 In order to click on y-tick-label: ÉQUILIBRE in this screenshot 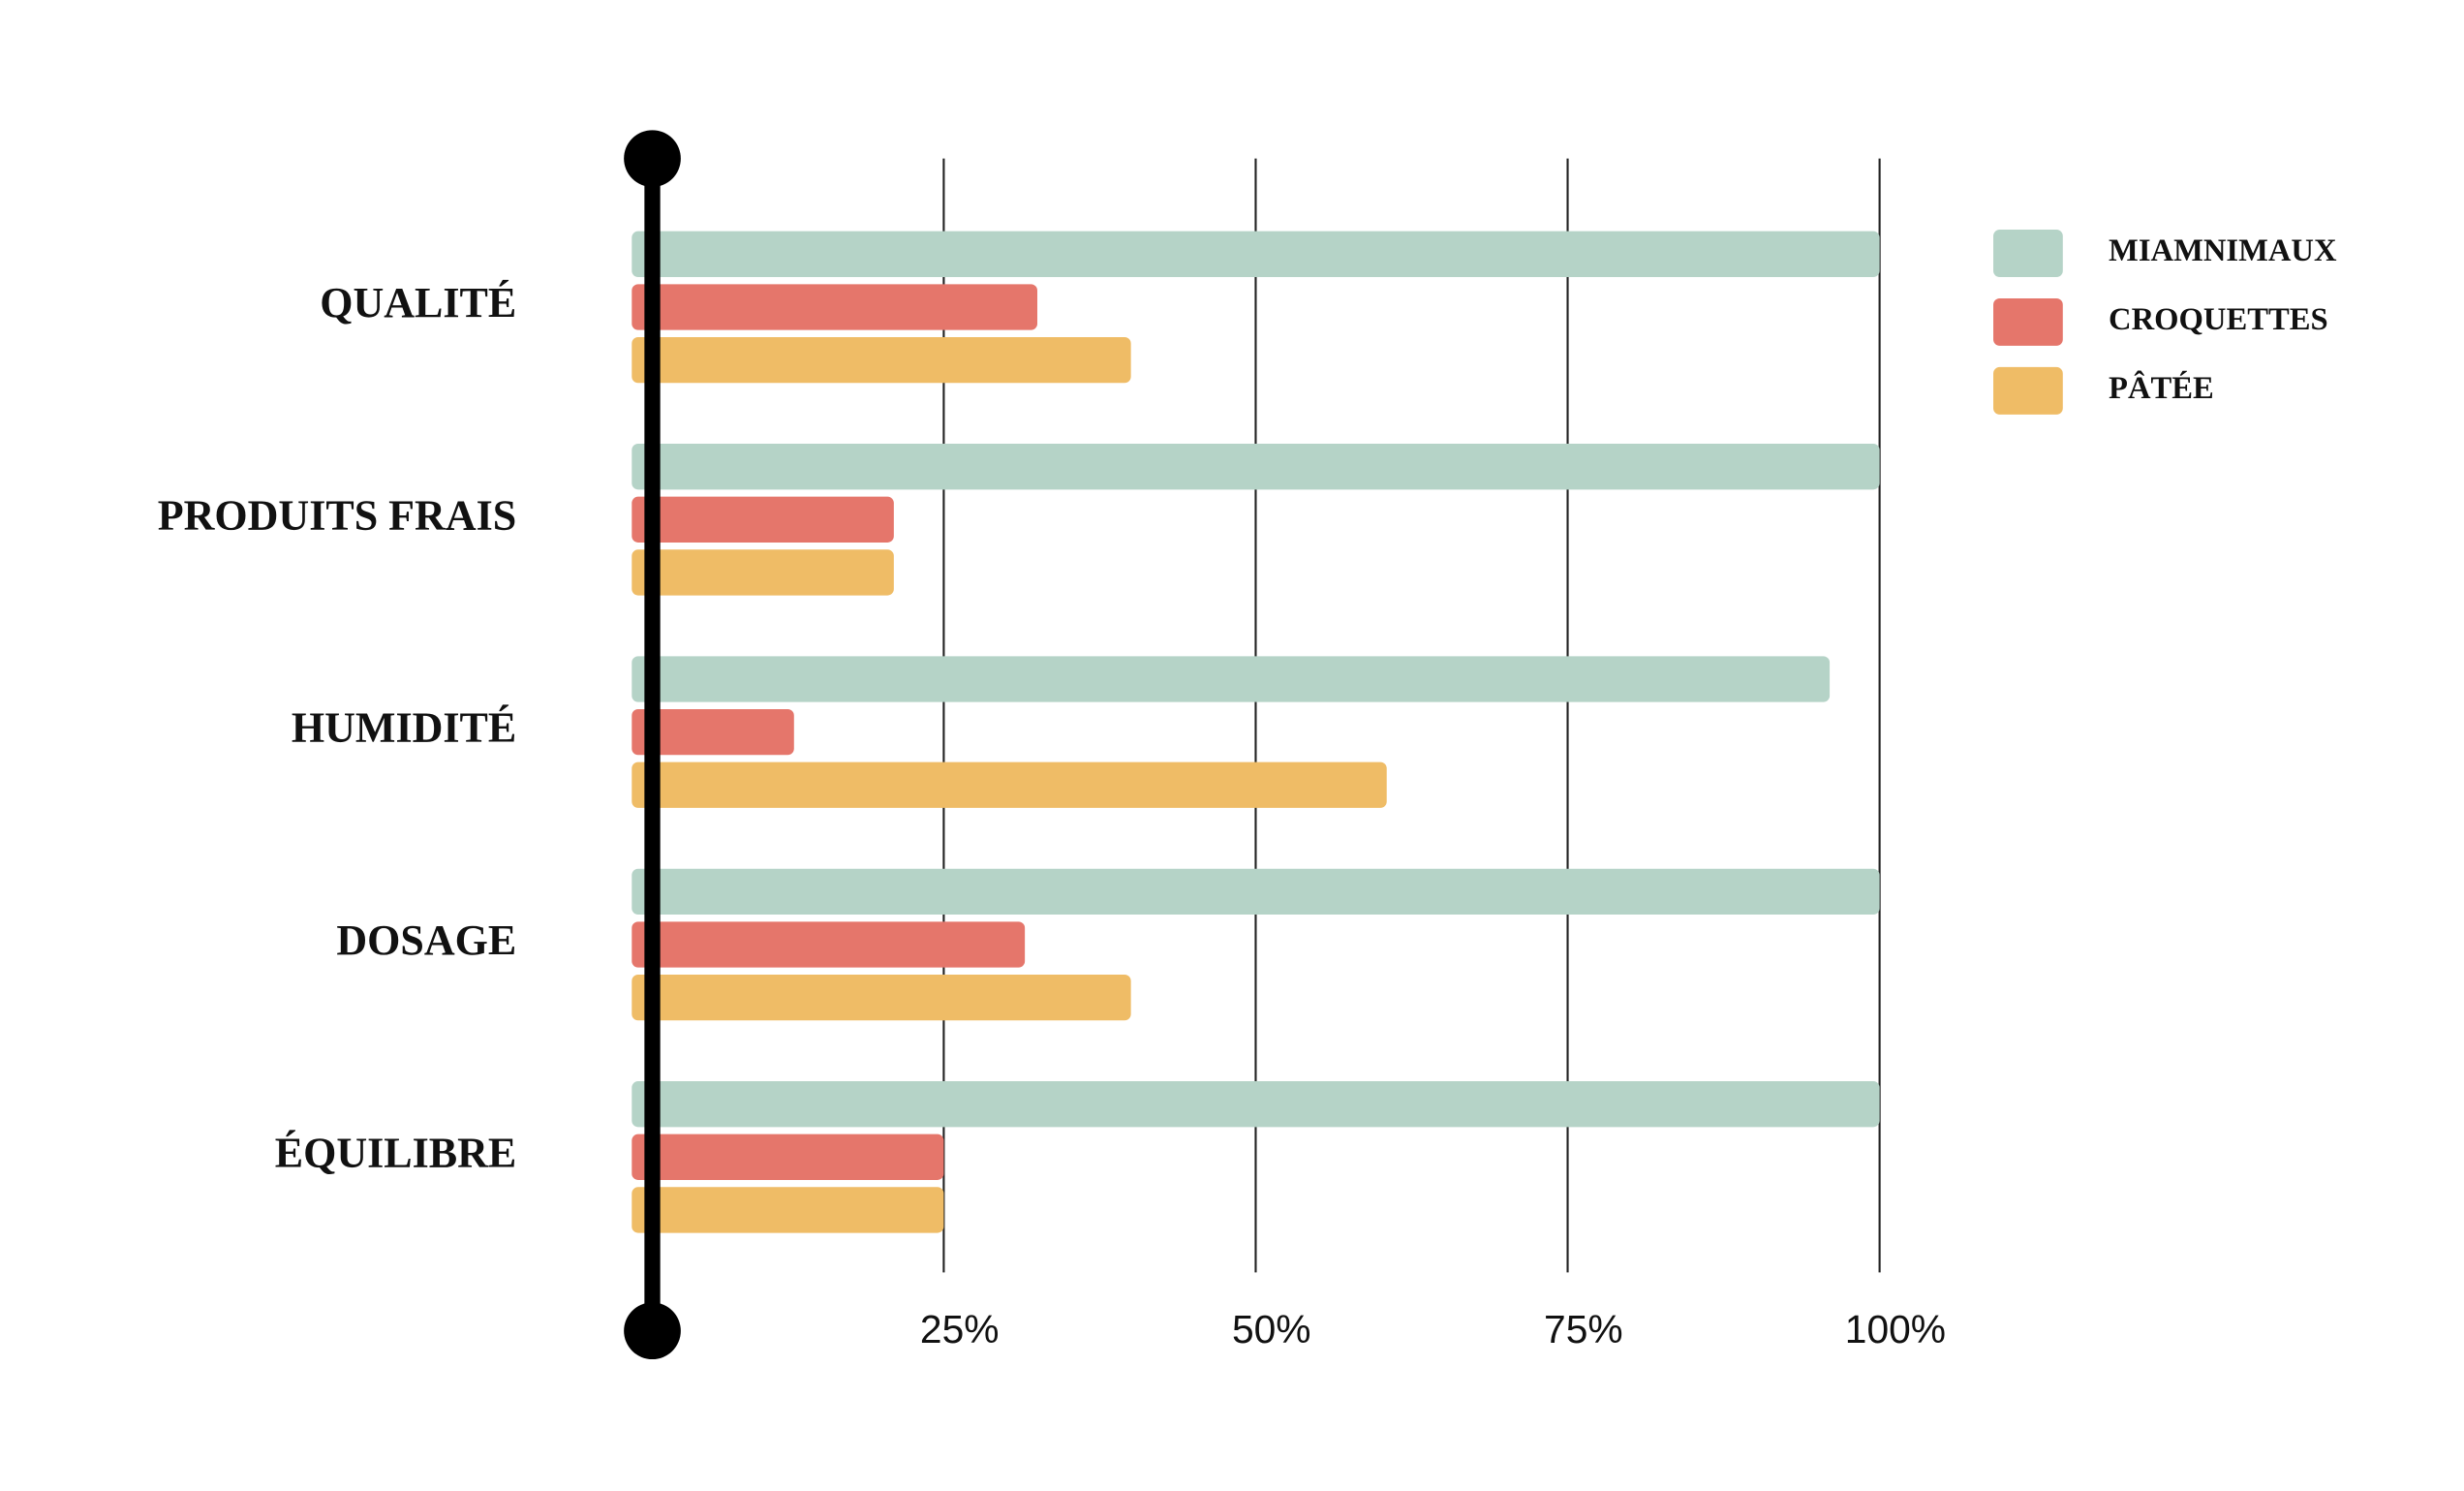, I will do `click(396, 1152)`.